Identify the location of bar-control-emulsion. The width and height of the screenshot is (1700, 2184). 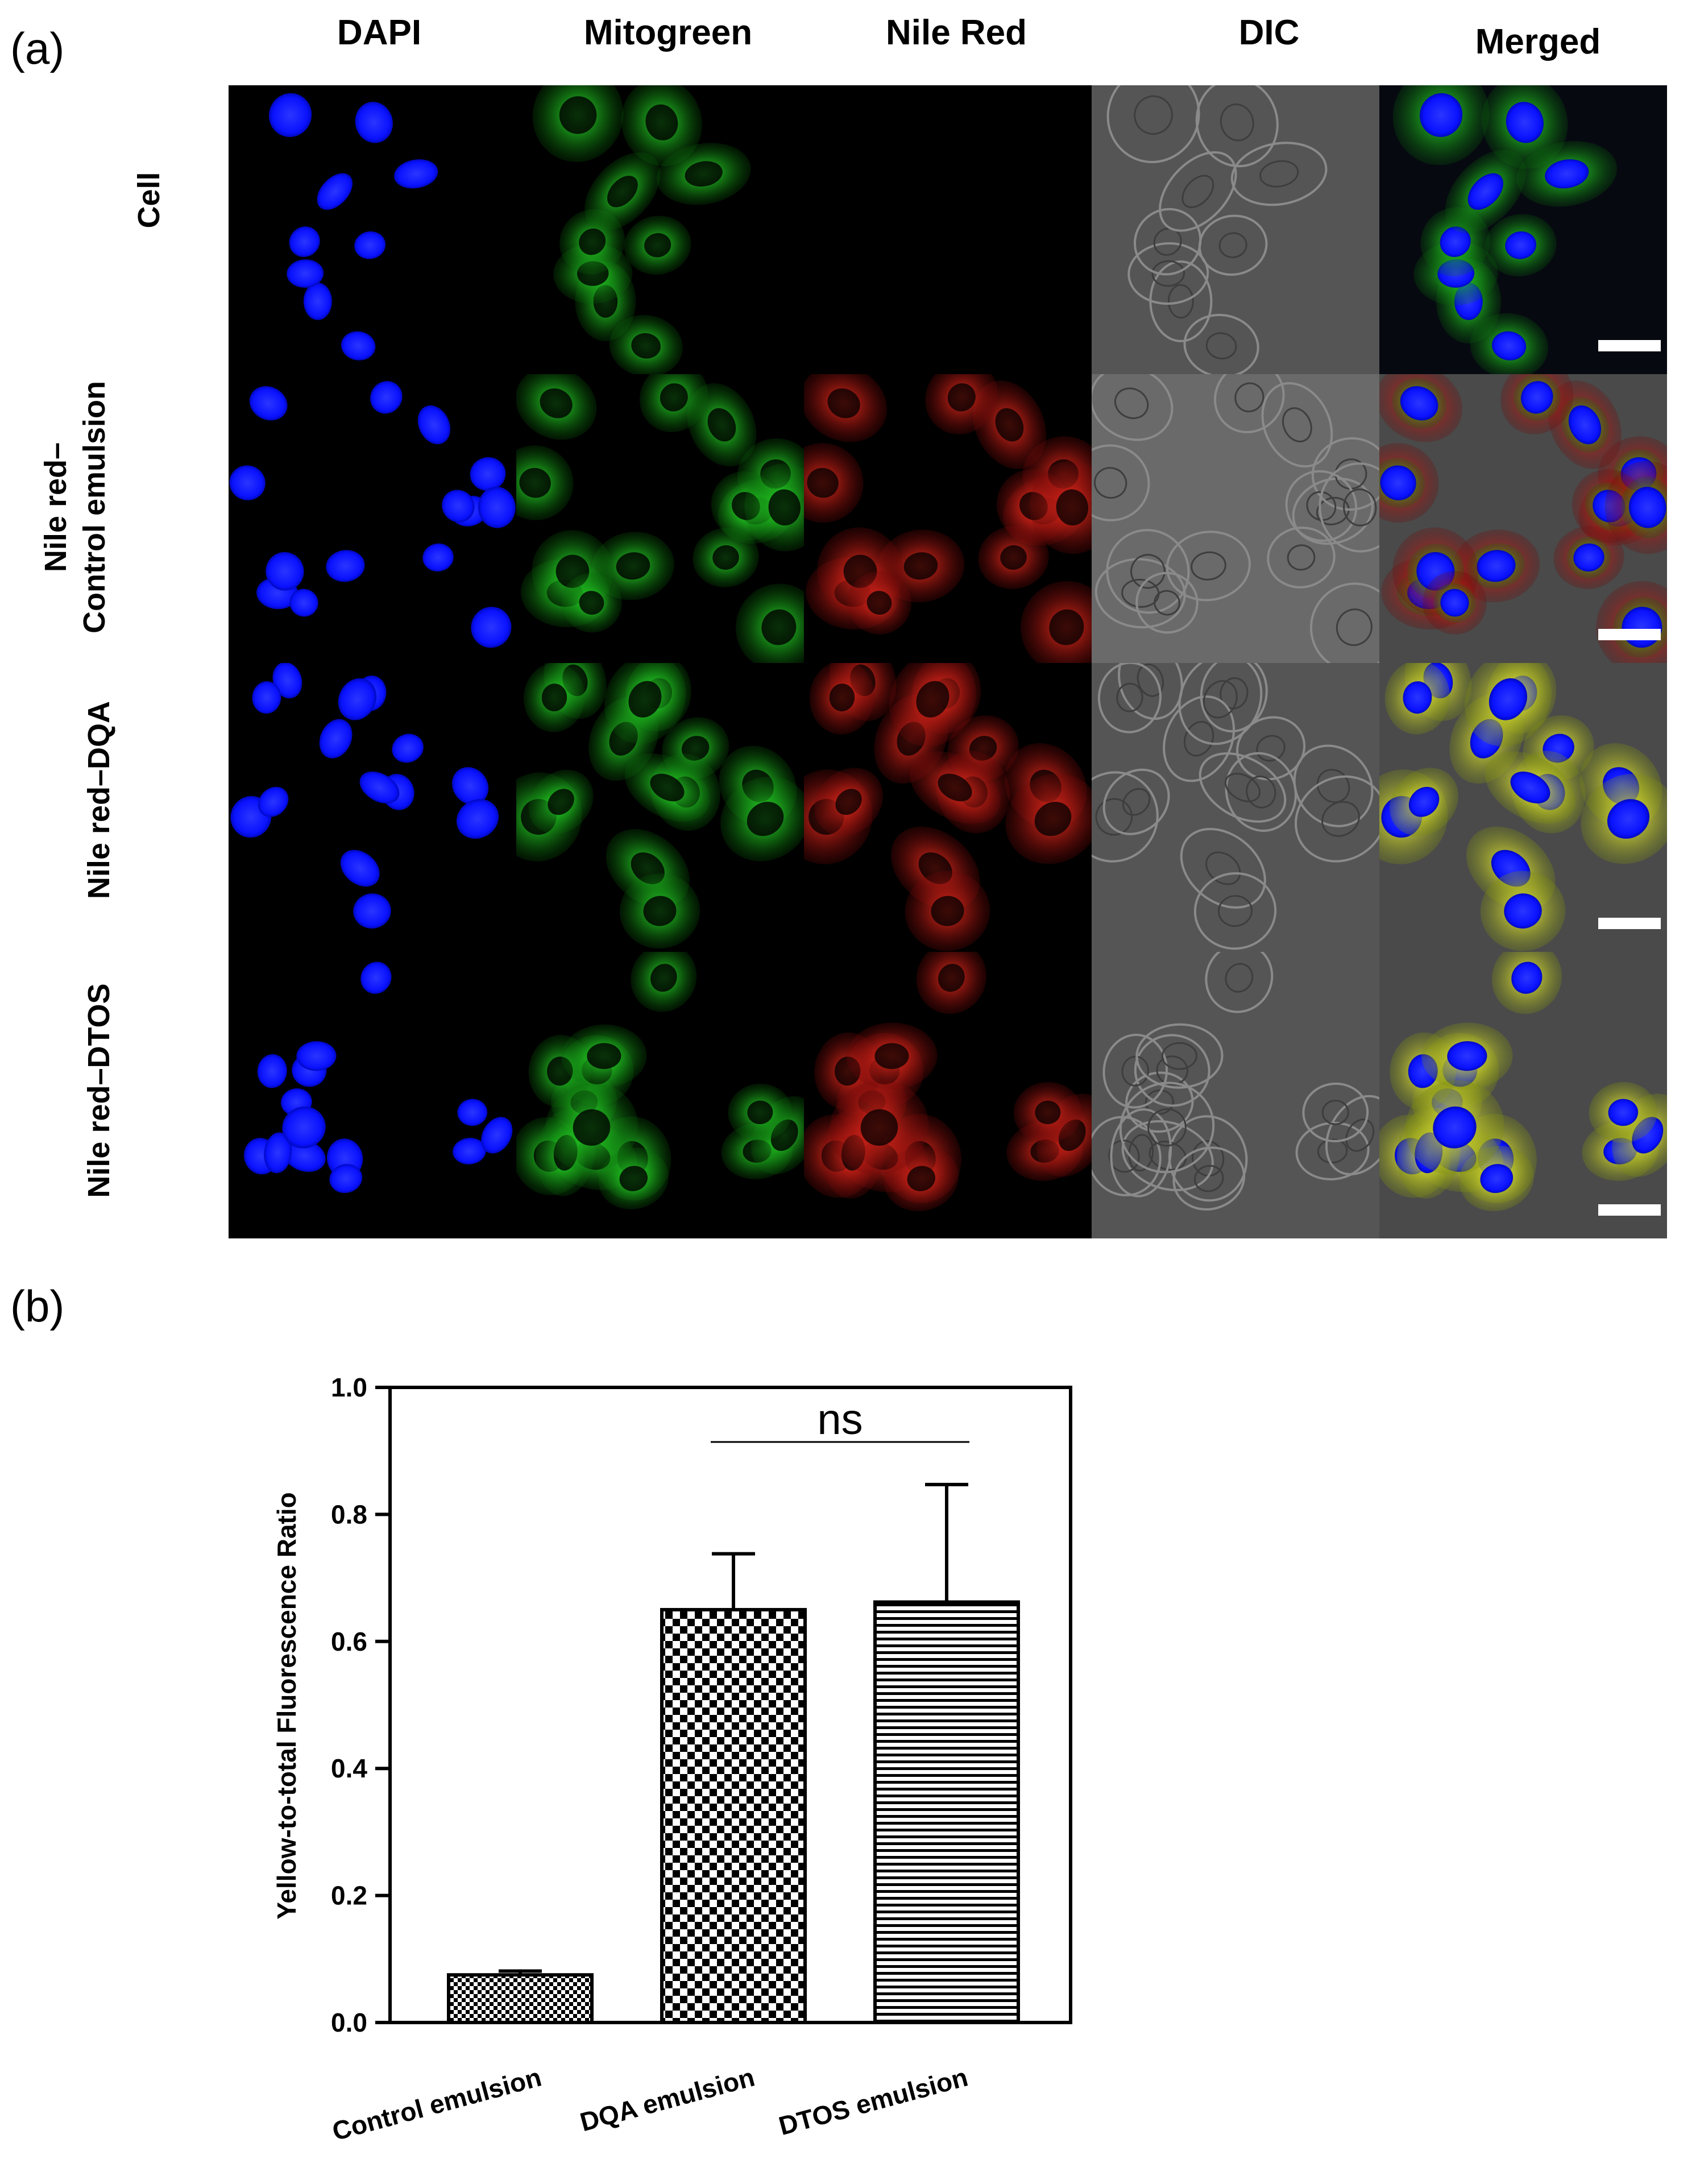
(520, 1999).